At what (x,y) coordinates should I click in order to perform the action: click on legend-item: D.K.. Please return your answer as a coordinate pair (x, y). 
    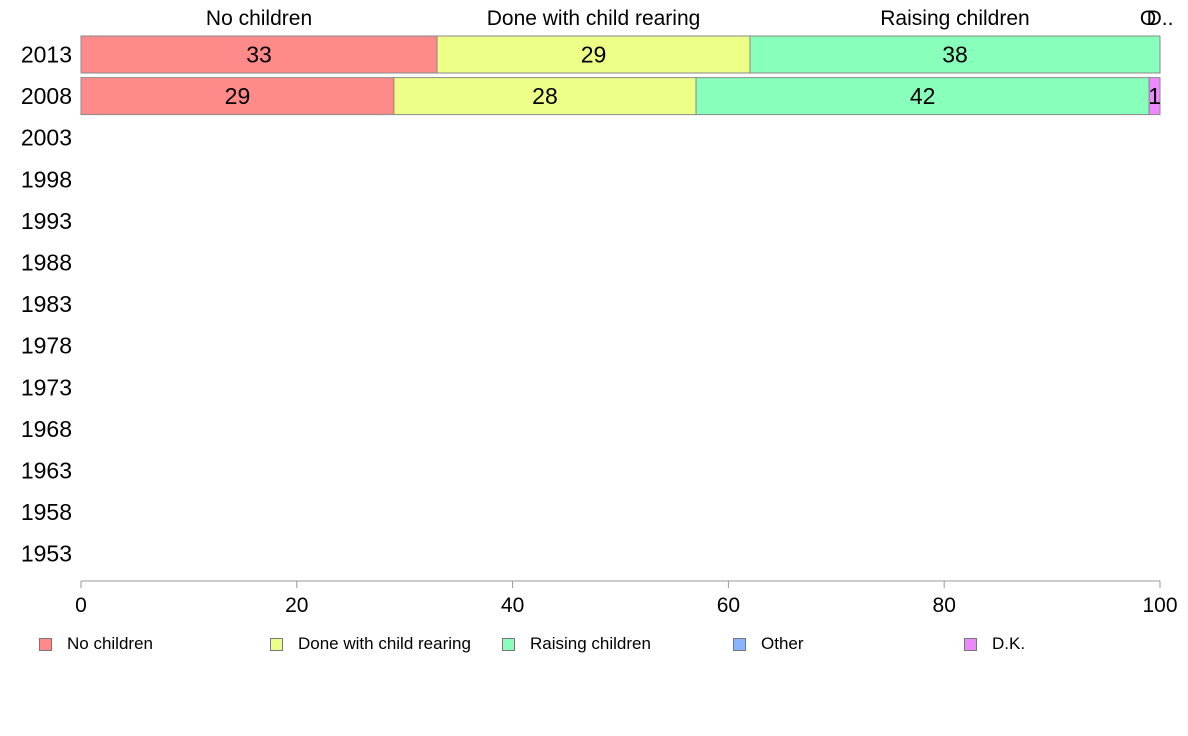
    Looking at the image, I should click on (994, 644).